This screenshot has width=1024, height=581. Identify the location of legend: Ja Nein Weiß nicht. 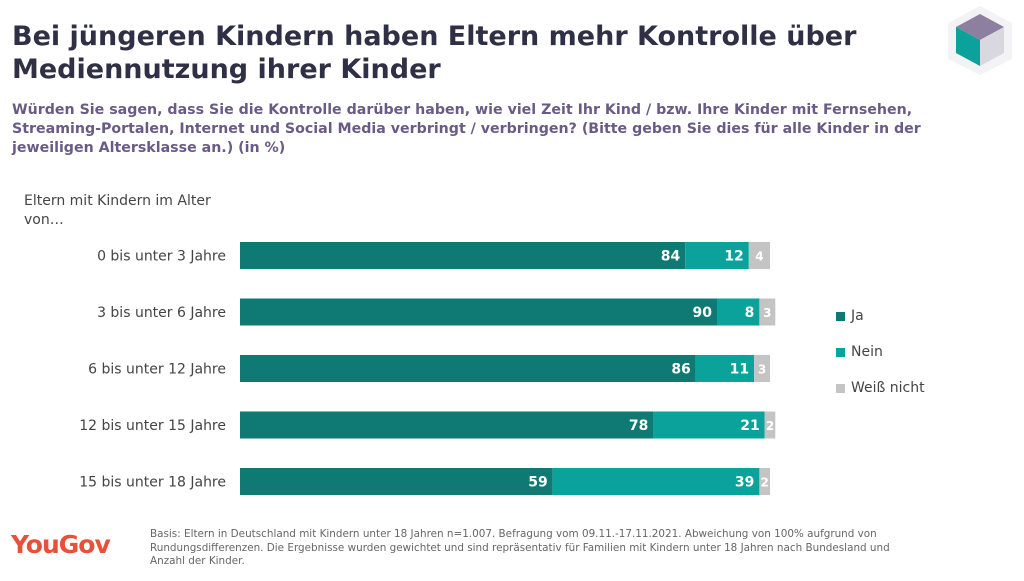
(880, 352).